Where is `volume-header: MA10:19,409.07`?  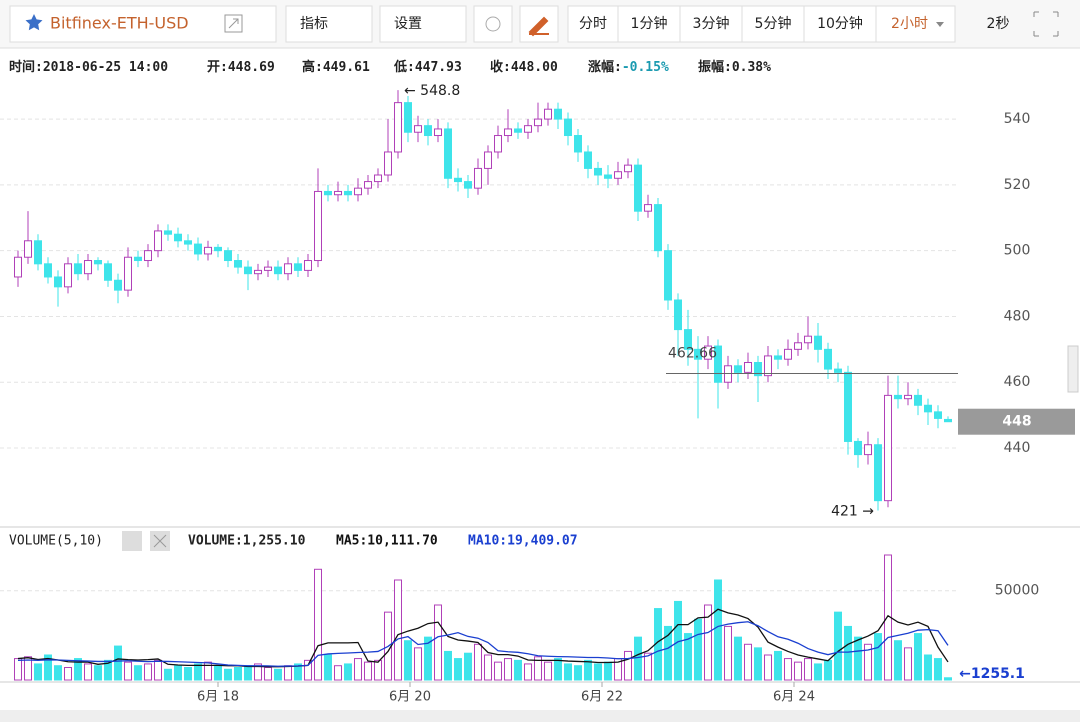
volume-header: MA10:19,409.07 is located at coordinates (523, 541).